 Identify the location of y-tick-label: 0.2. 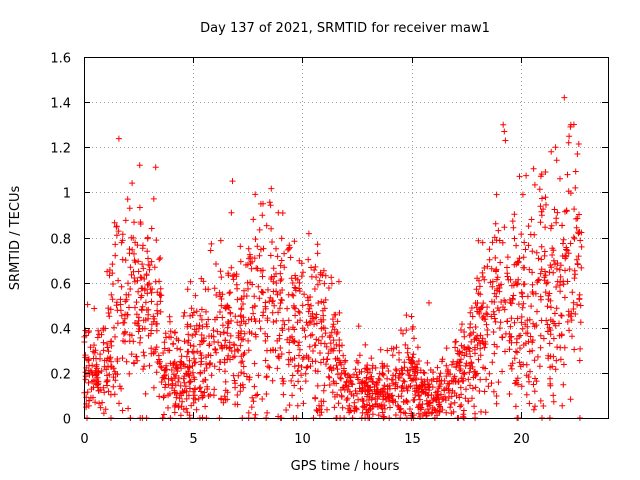
(60, 375).